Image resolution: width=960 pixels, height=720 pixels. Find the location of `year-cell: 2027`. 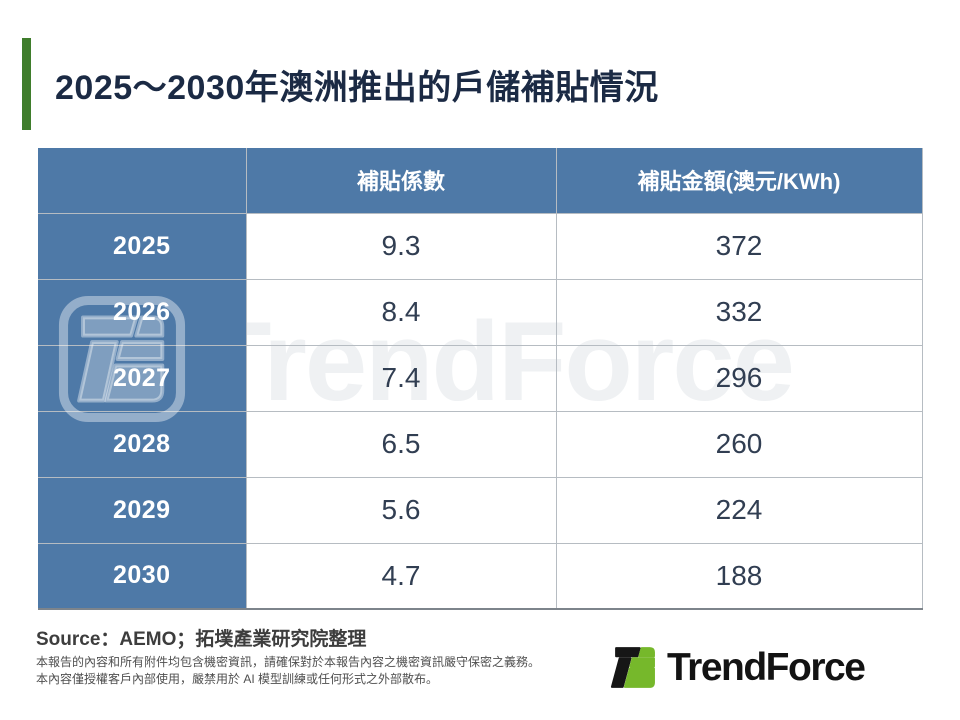

year-cell: 2027 is located at coordinates (142, 378).